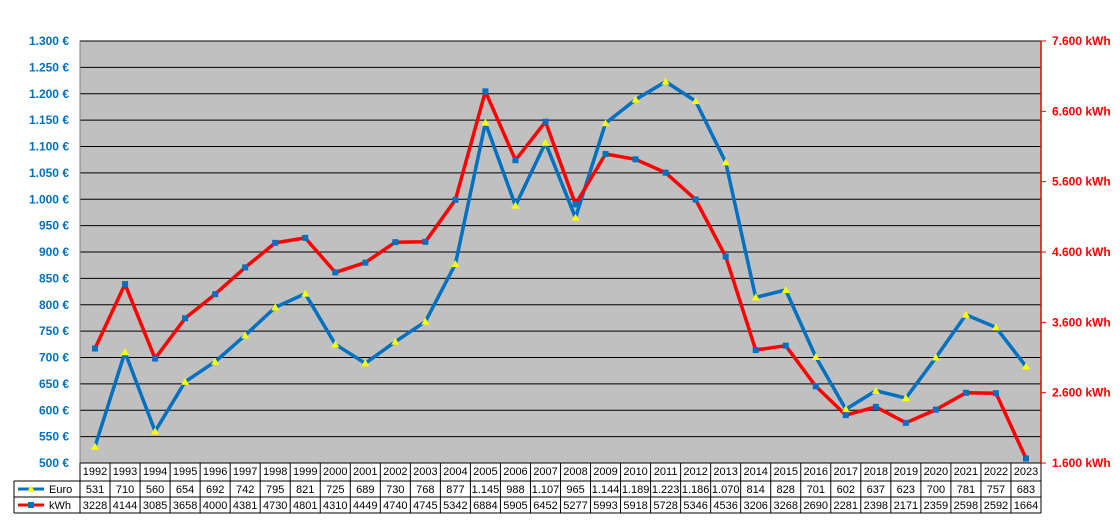 The width and height of the screenshot is (1120, 527). Describe the element at coordinates (425, 506) in the screenshot. I see `data-label-kwh: 4745` at that location.